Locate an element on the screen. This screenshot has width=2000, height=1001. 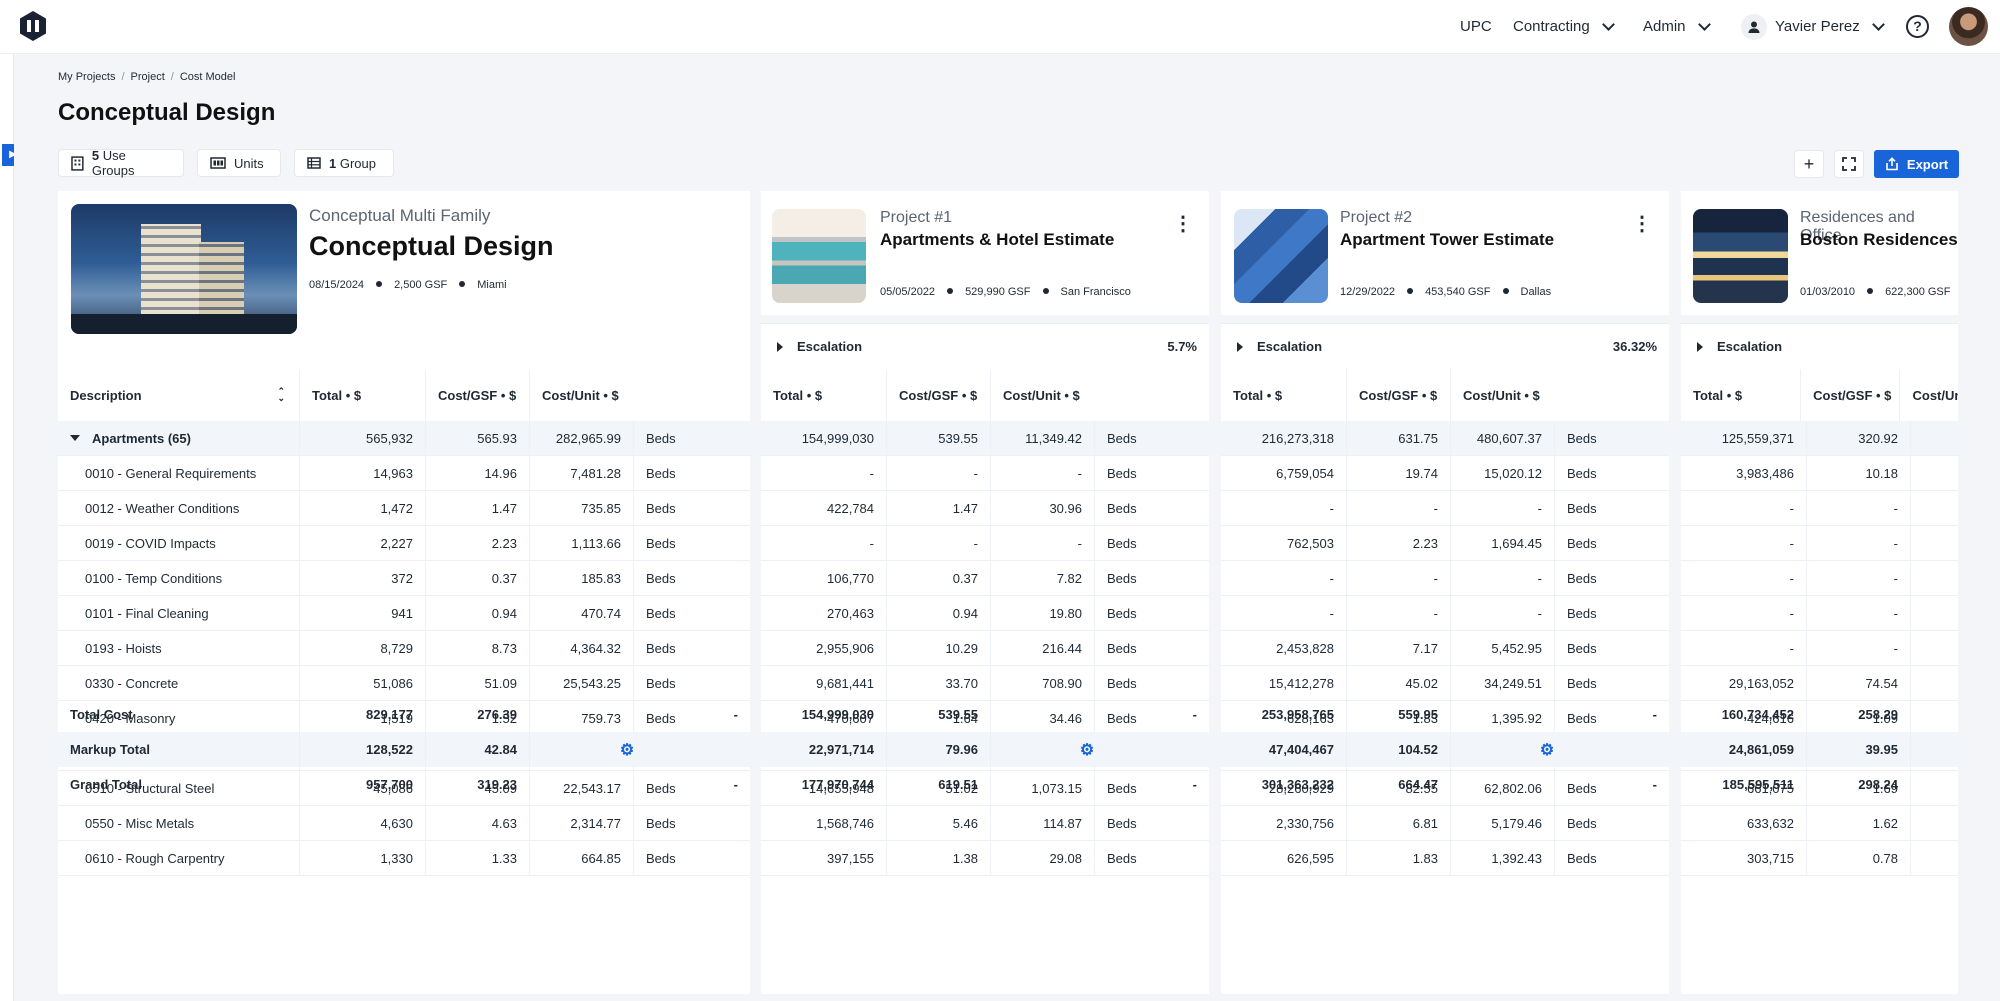
table-row: 0100 - Temp Conditions 372 0.37 185.83 Beds is located at coordinates (404, 578).